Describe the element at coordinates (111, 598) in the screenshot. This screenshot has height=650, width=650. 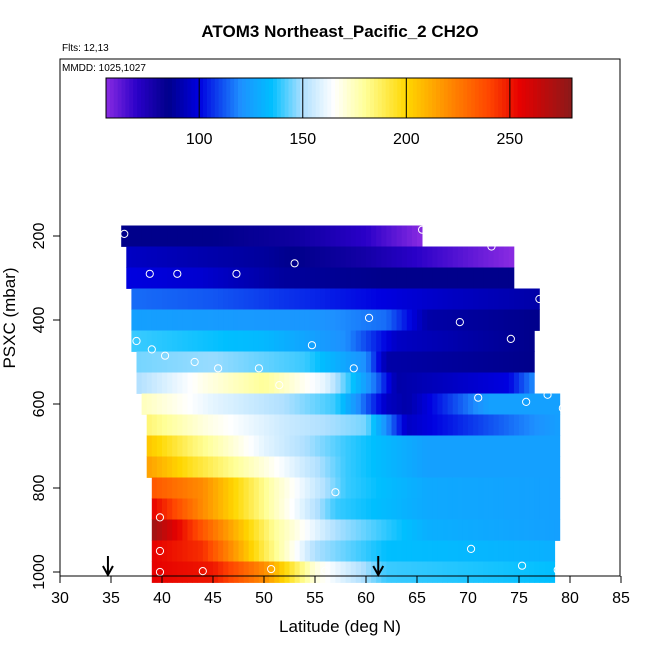
I see `x-tick-label-1: 35` at that location.